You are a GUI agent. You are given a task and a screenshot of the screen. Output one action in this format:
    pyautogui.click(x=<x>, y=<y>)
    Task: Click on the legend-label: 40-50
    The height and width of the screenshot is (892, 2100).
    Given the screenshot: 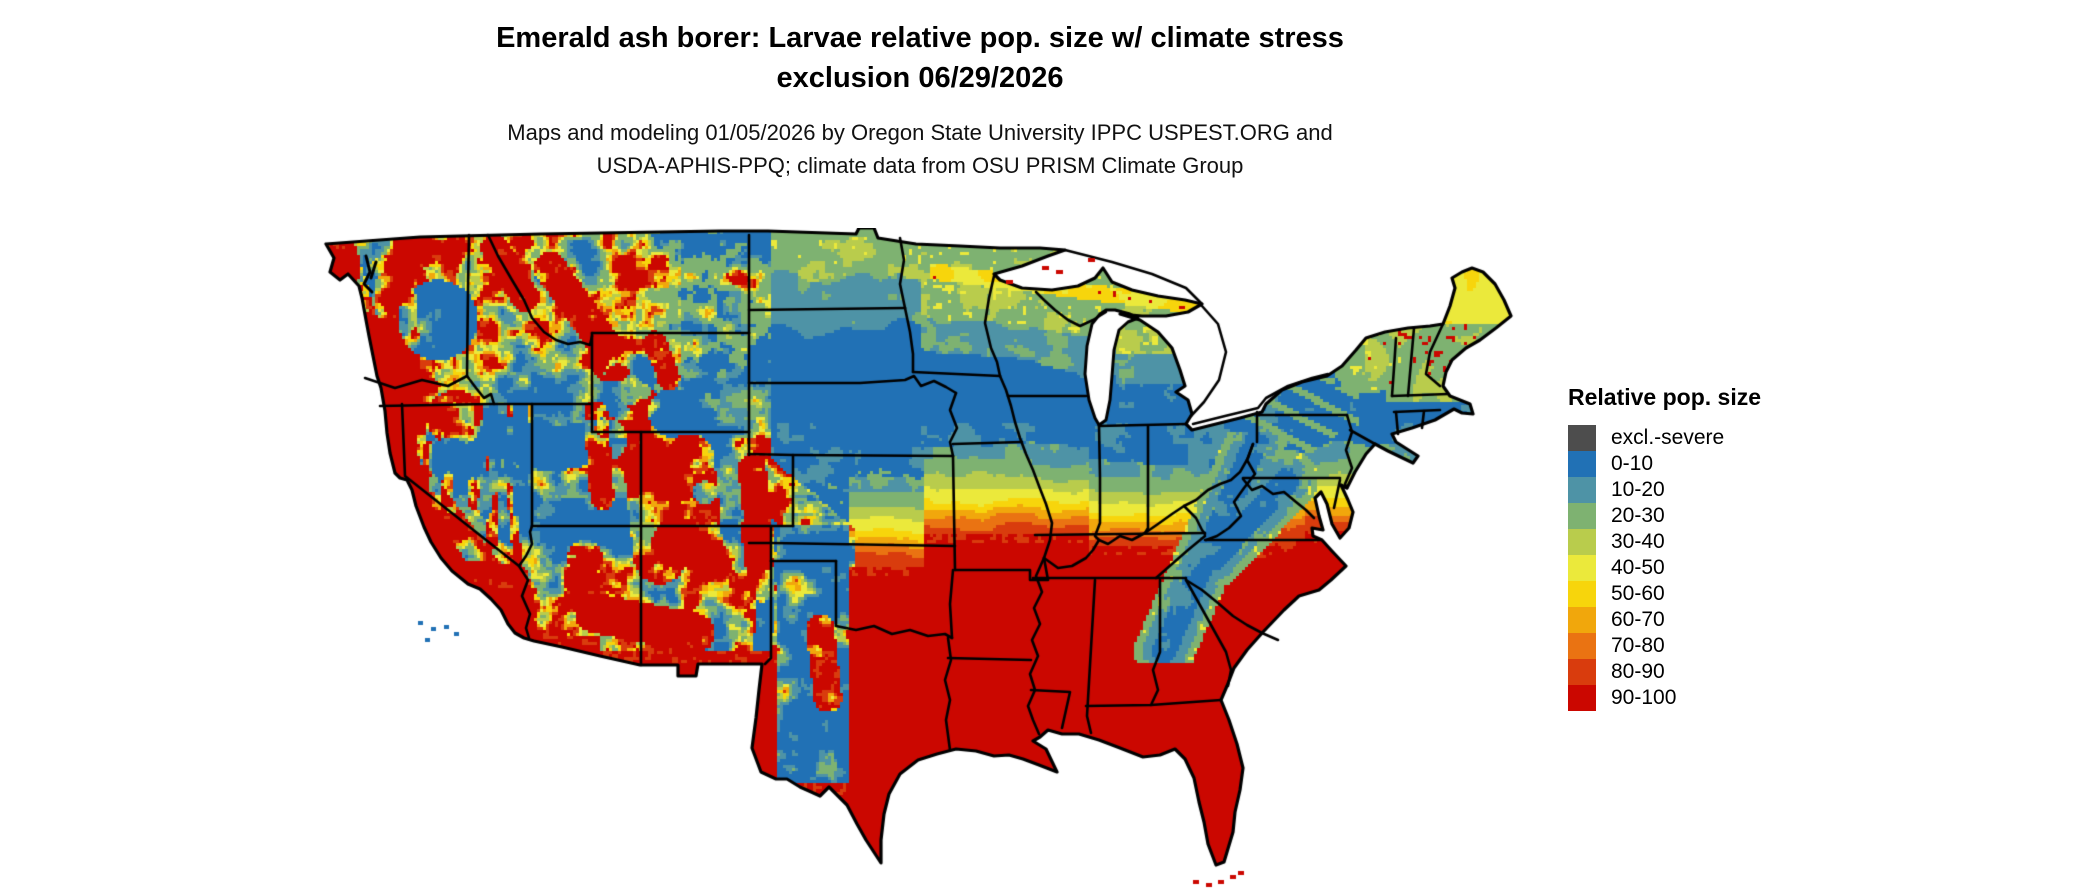 What is the action you would take?
    pyautogui.click(x=1638, y=567)
    